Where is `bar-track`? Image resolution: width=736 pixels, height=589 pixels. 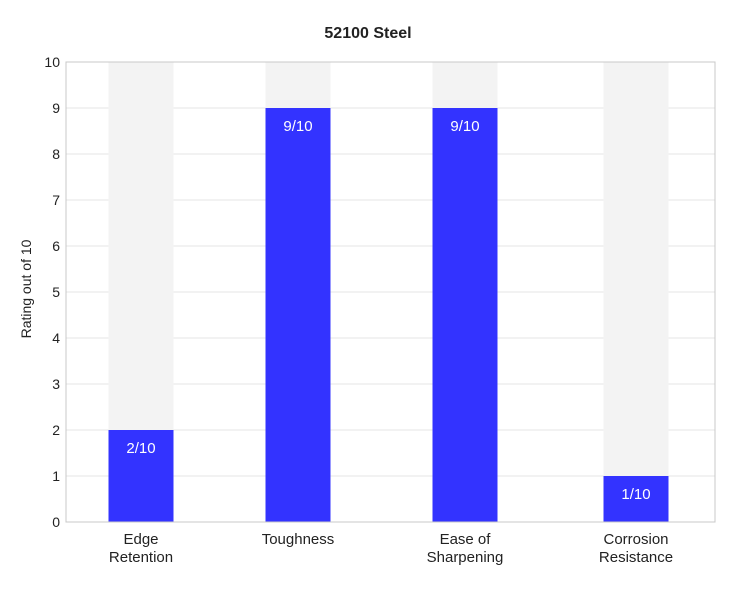 bar-track is located at coordinates (636, 292).